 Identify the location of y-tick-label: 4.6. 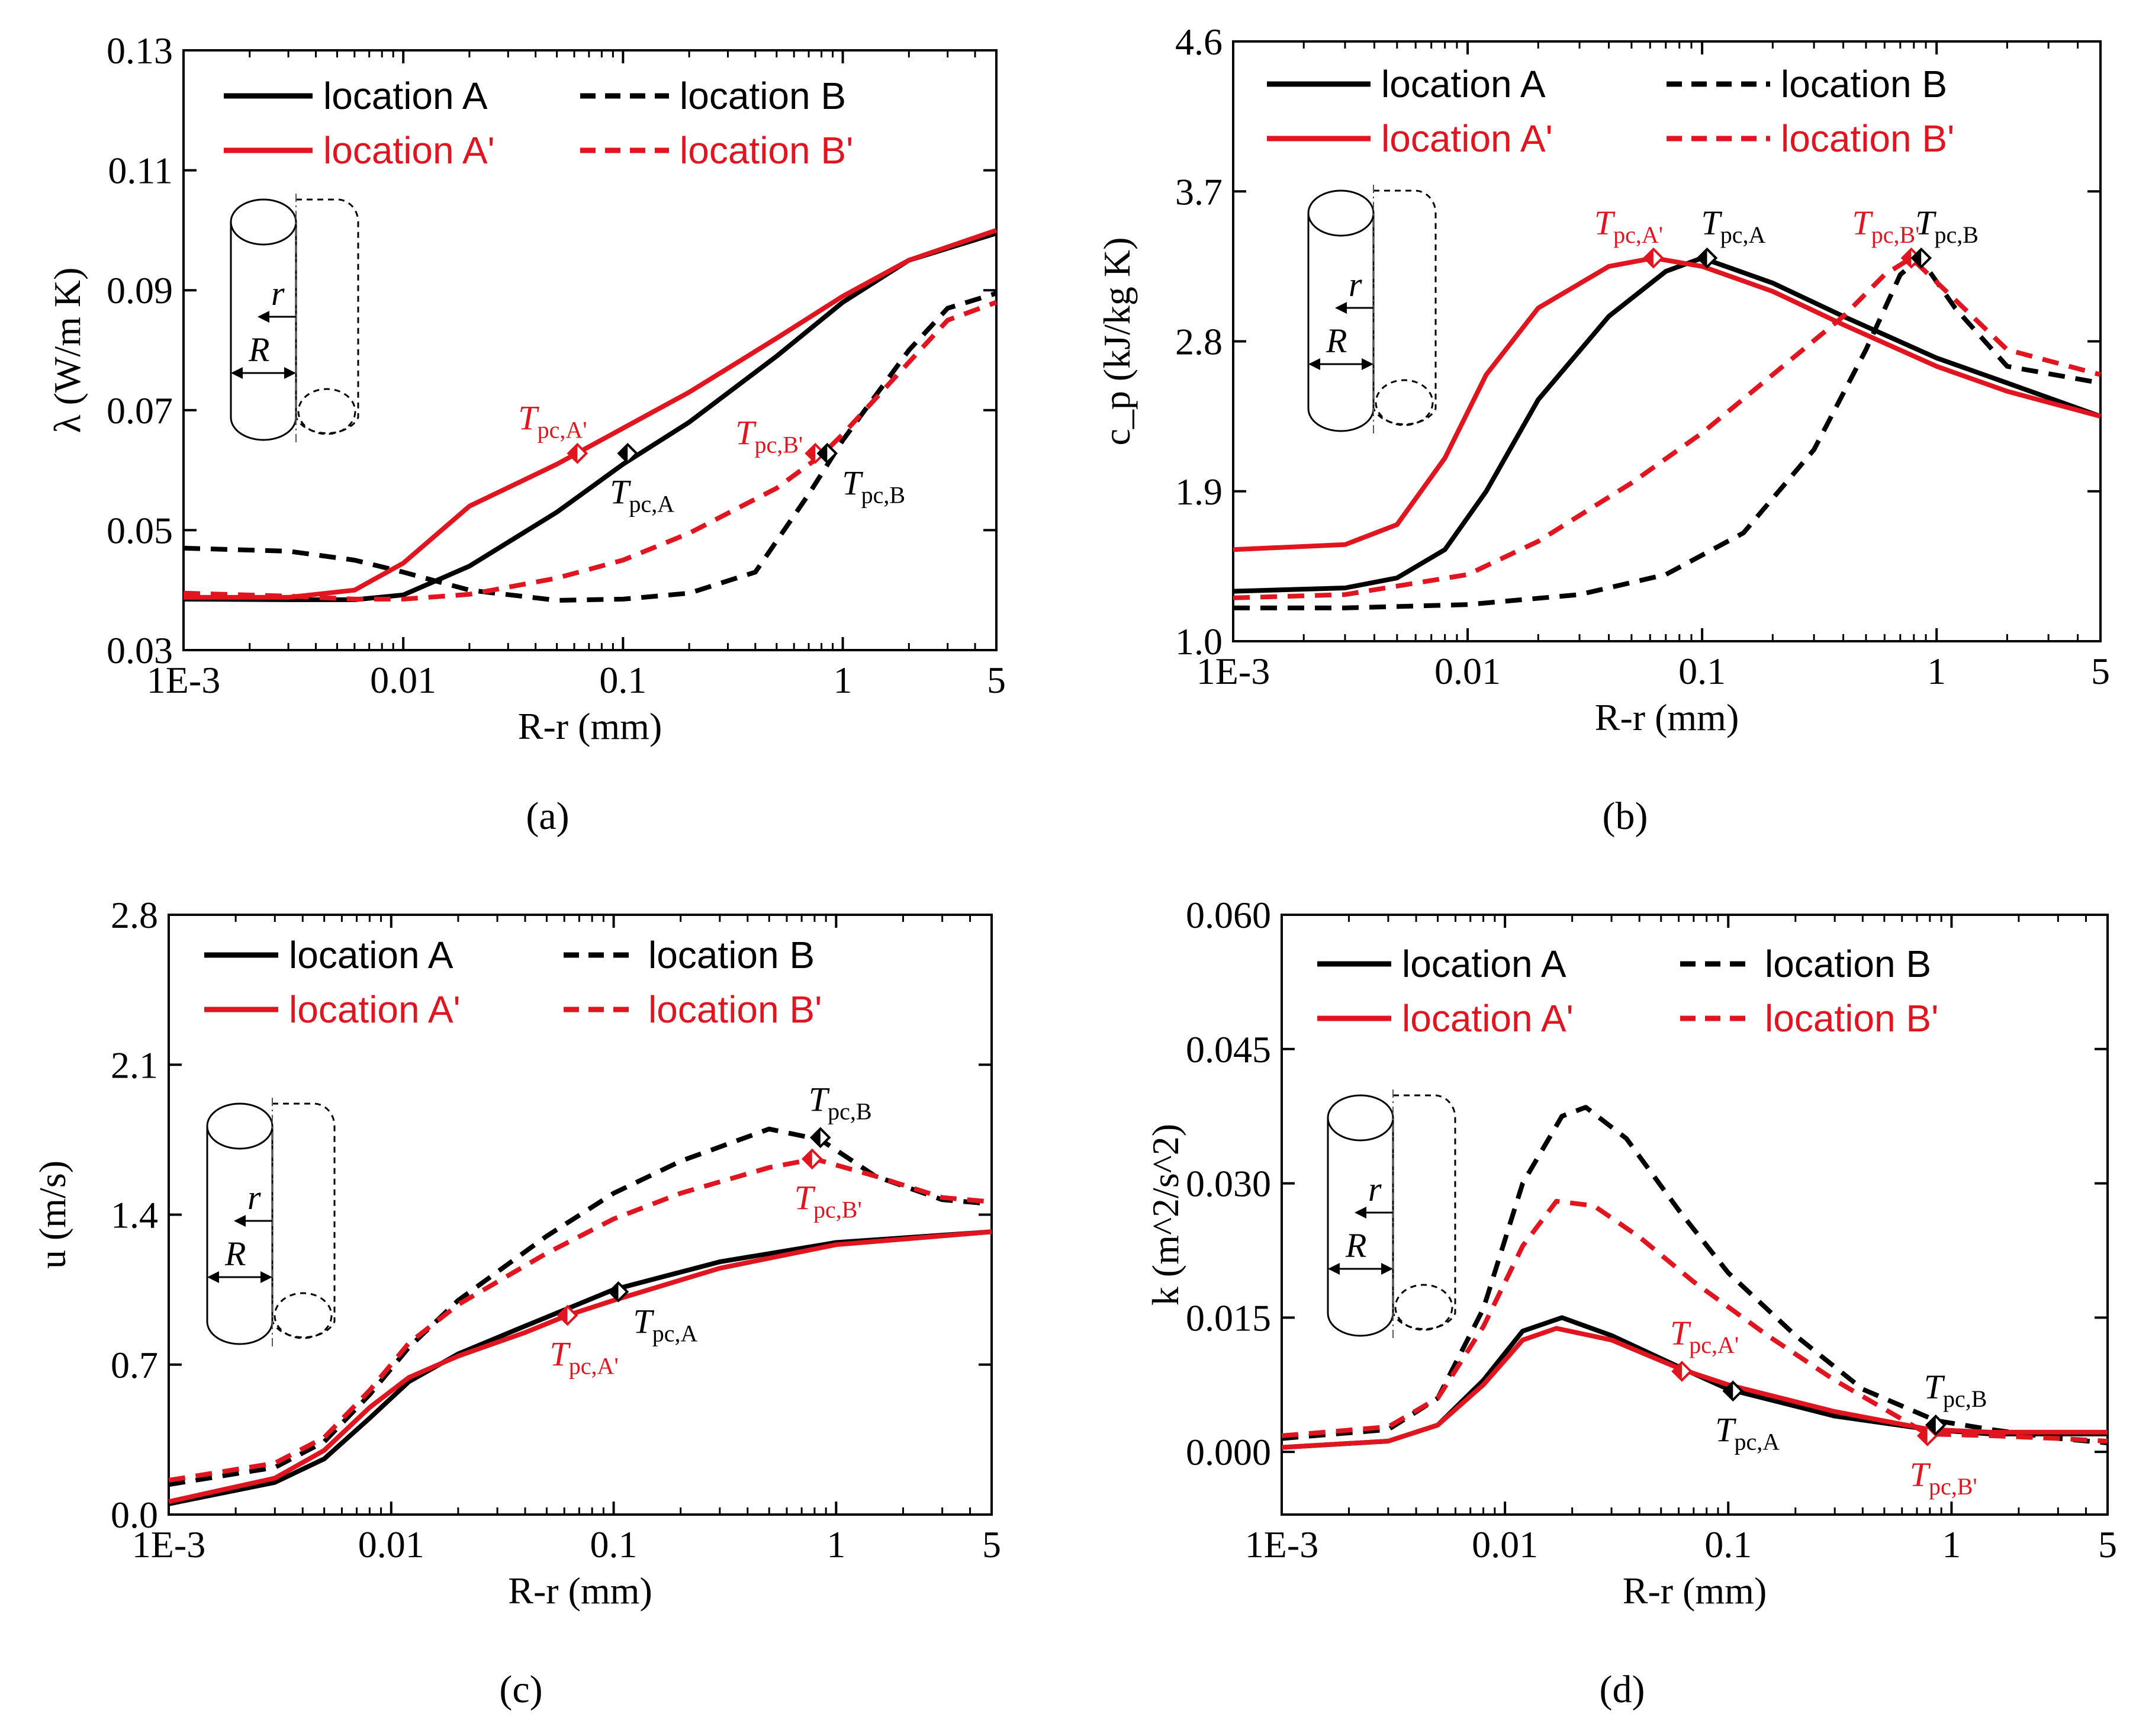
(1199, 42).